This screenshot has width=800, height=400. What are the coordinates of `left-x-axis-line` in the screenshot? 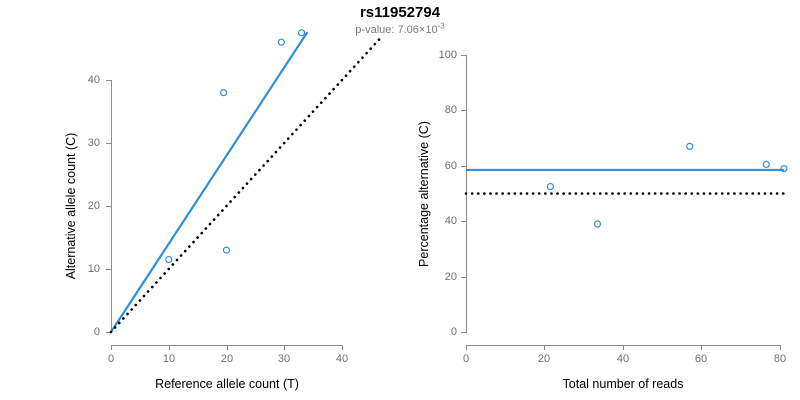 It's located at (226, 345).